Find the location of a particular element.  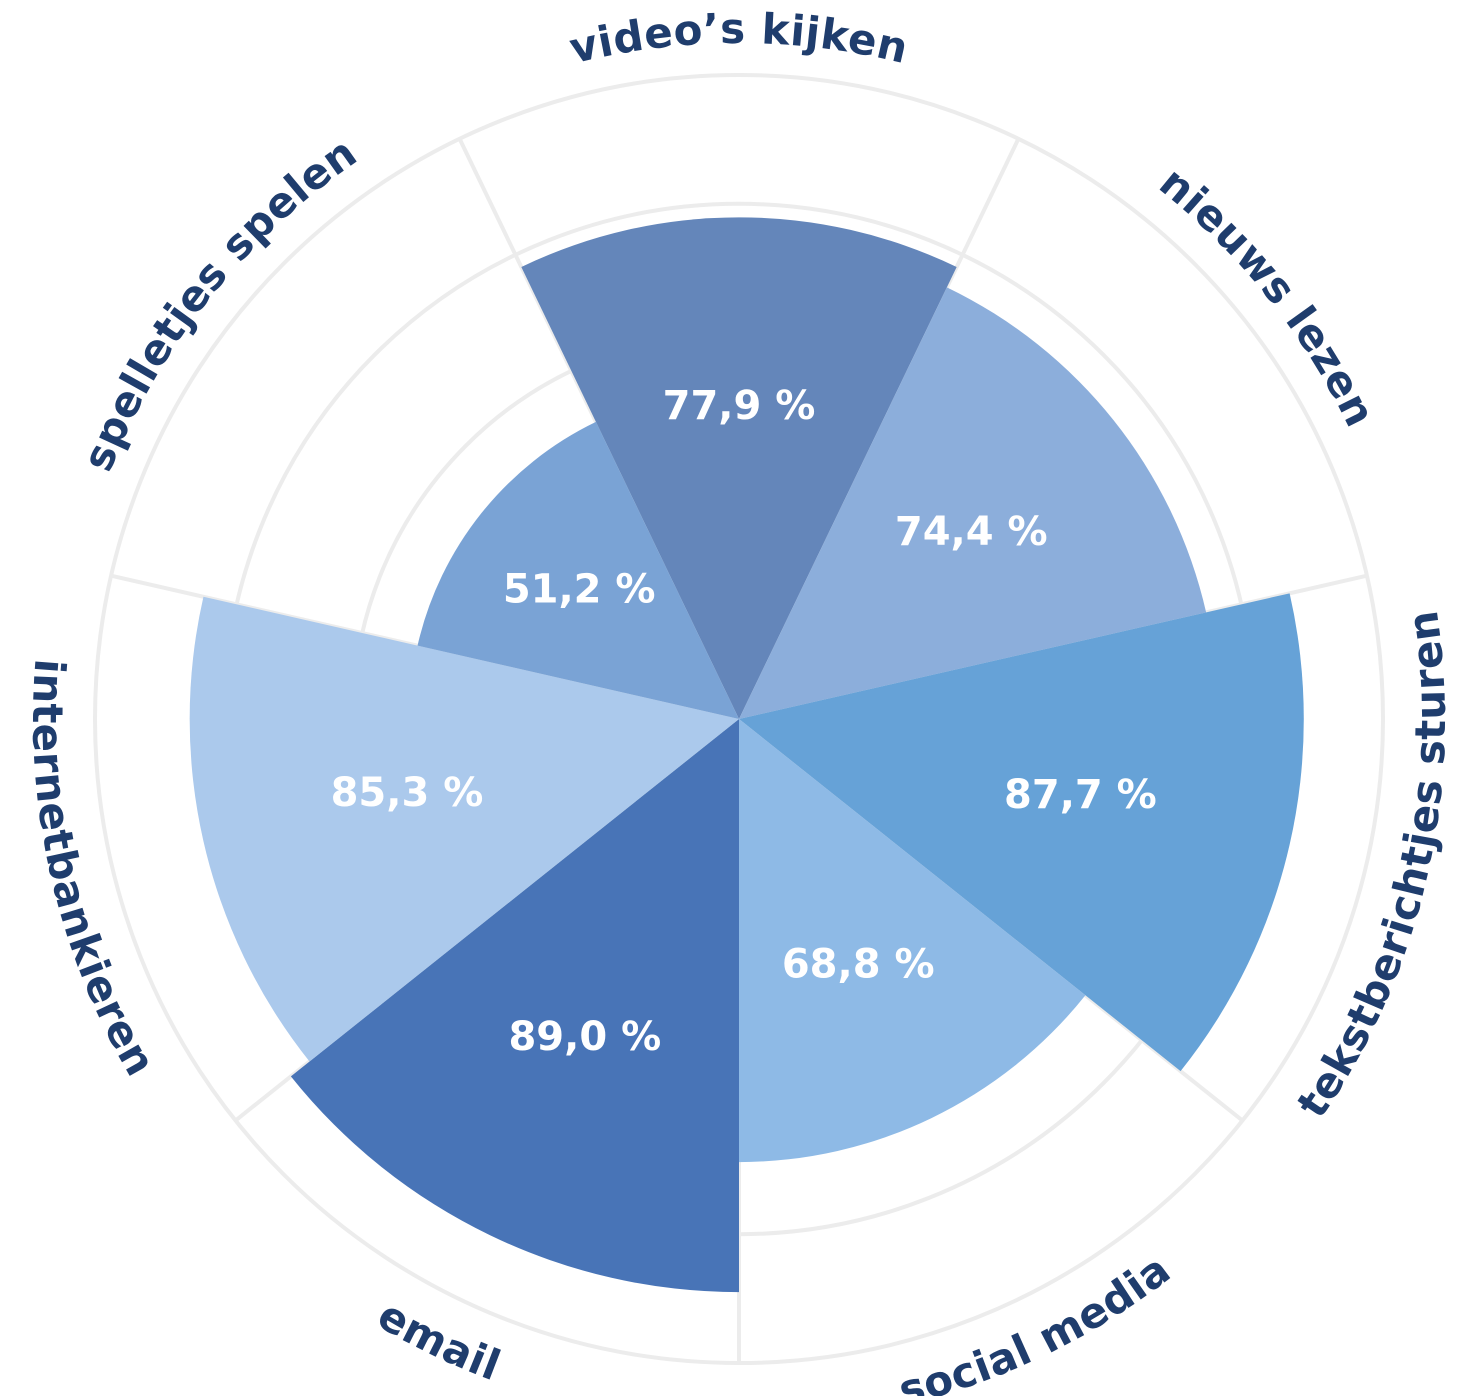

sector-tekstberichtjes-sturen is located at coordinates (1021, 832).